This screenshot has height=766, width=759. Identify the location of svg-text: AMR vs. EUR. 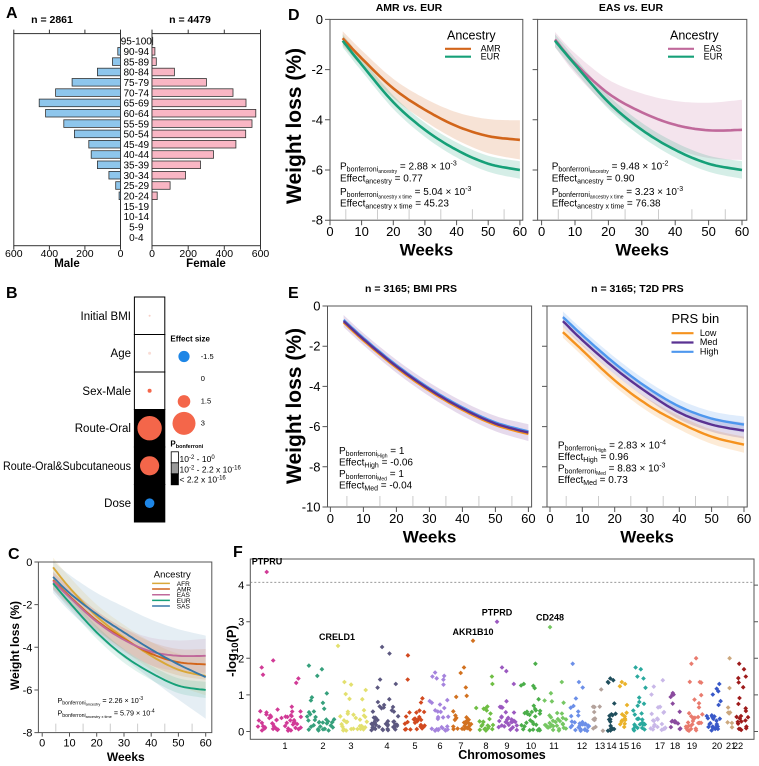
(409, 8).